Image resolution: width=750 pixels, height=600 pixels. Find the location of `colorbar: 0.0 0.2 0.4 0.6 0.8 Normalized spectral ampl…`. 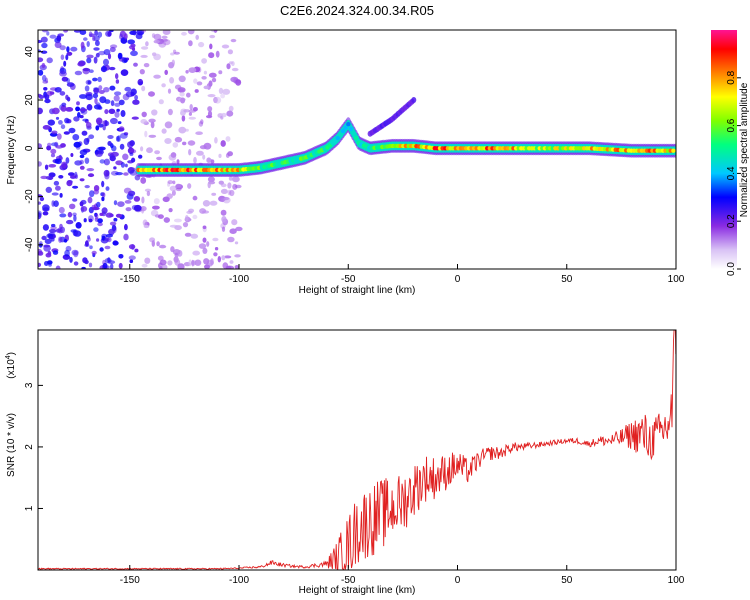

colorbar: 0.0 0.2 0.4 0.6 0.8 Normalized spectral ampl… is located at coordinates (730, 153).